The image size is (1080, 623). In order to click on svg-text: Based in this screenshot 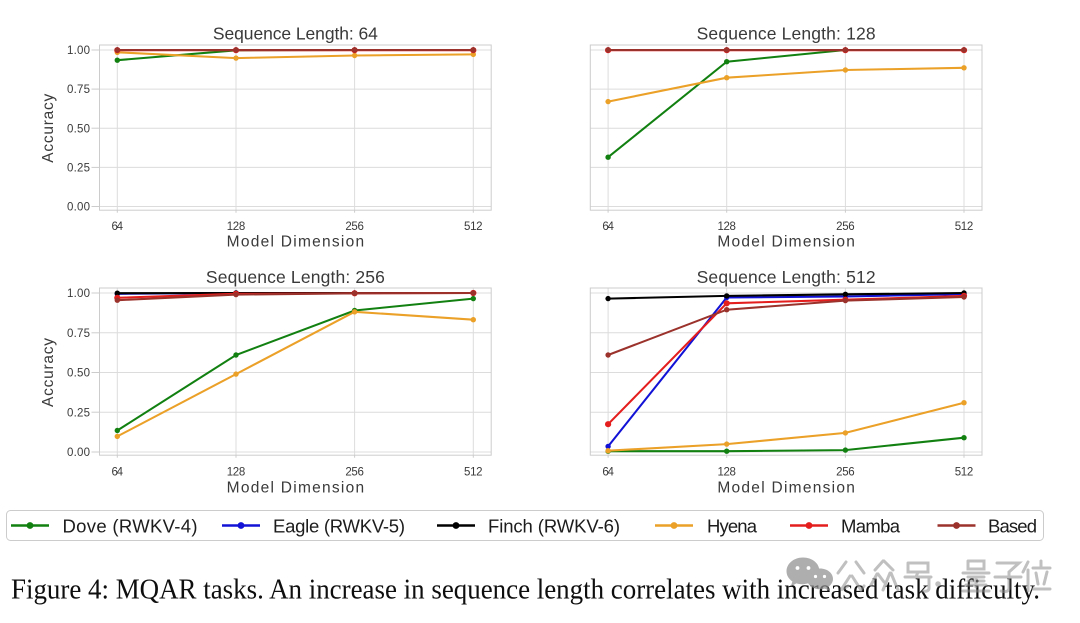, I will do `click(1012, 526)`.